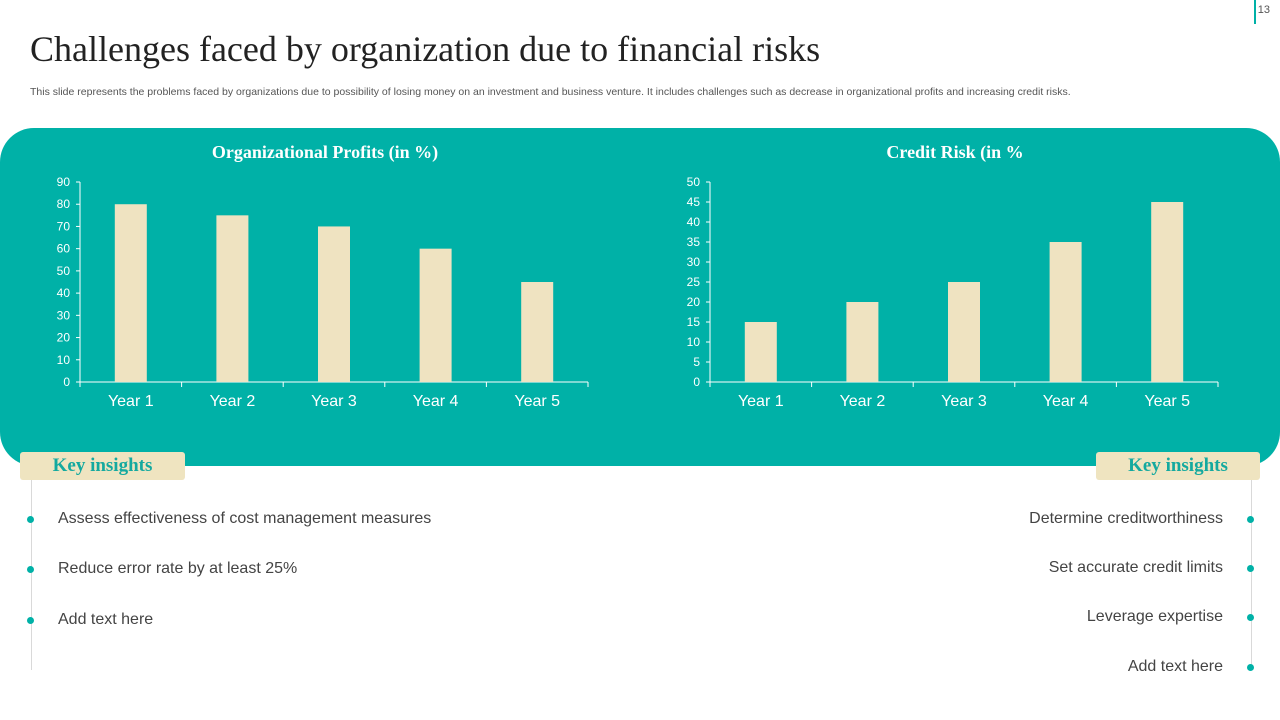  What do you see at coordinates (64, 226) in the screenshot?
I see `y-tick-label: 70` at bounding box center [64, 226].